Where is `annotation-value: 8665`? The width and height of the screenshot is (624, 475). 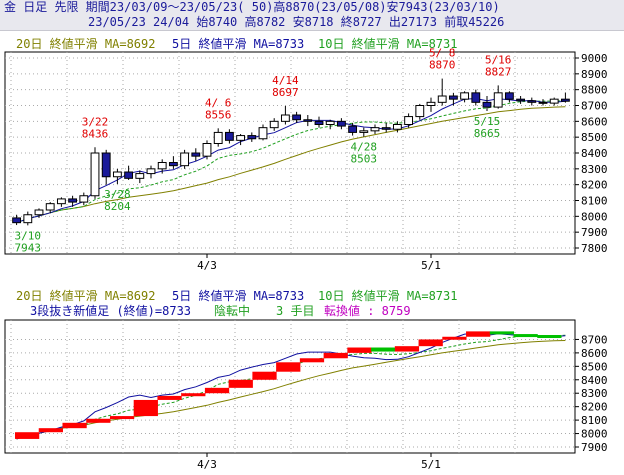
annotation-value: 8665 is located at coordinates (487, 133).